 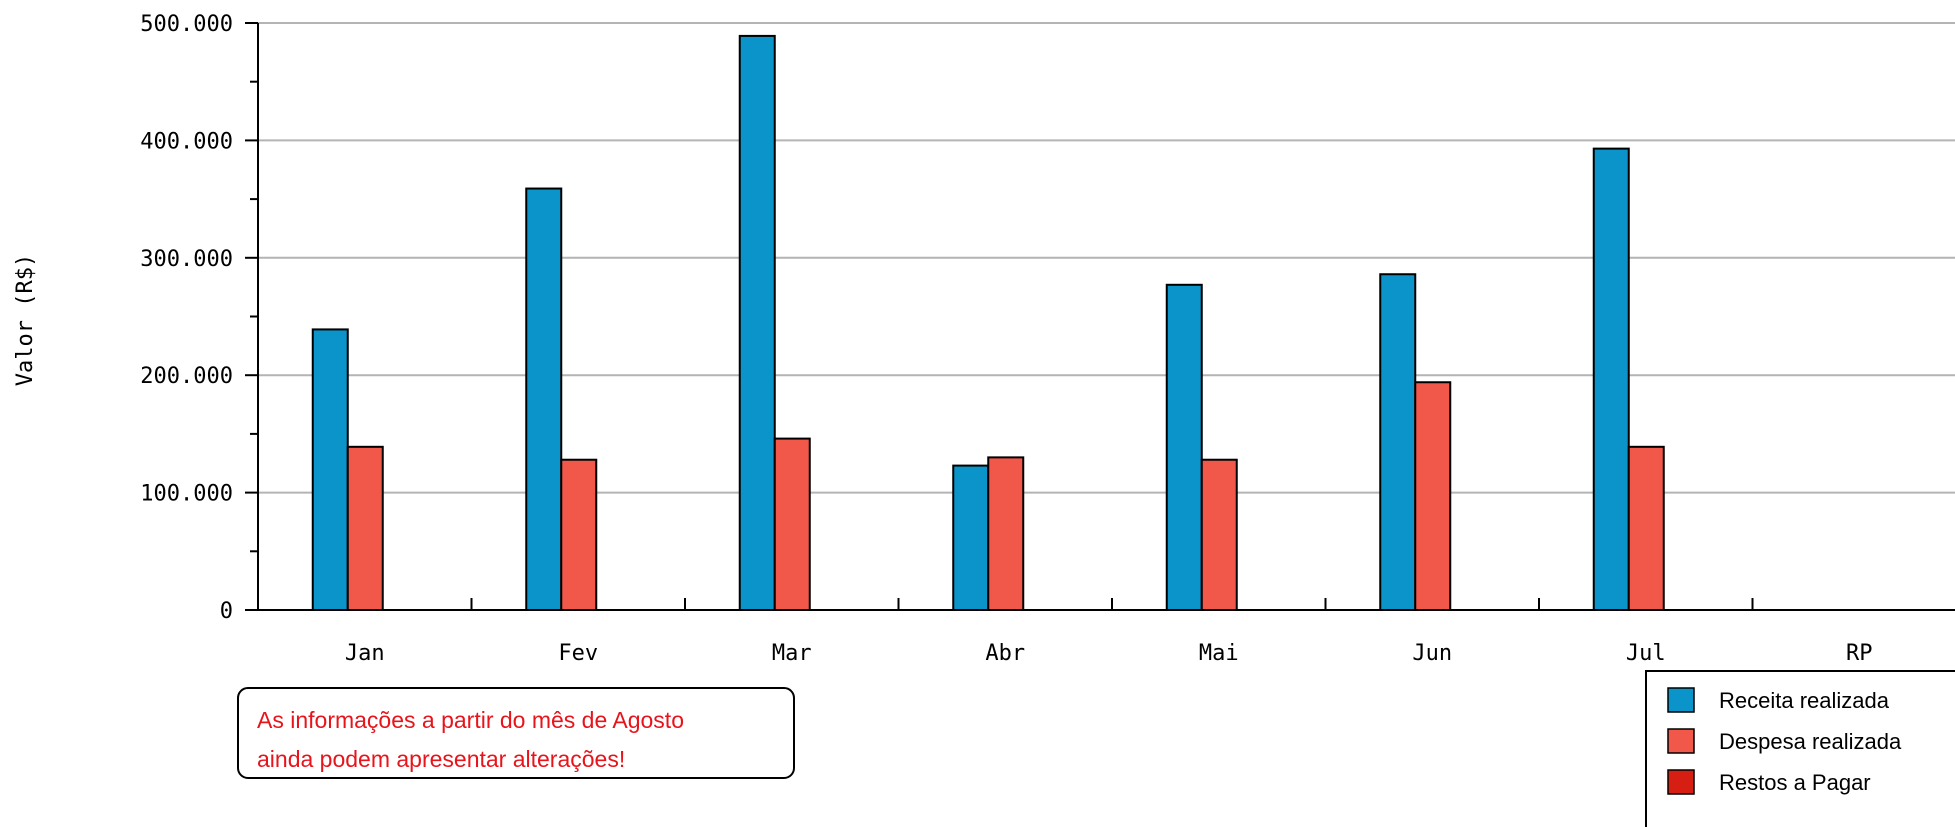 What do you see at coordinates (792, 524) in the screenshot?
I see `bar-despesa-realizada-mar` at bounding box center [792, 524].